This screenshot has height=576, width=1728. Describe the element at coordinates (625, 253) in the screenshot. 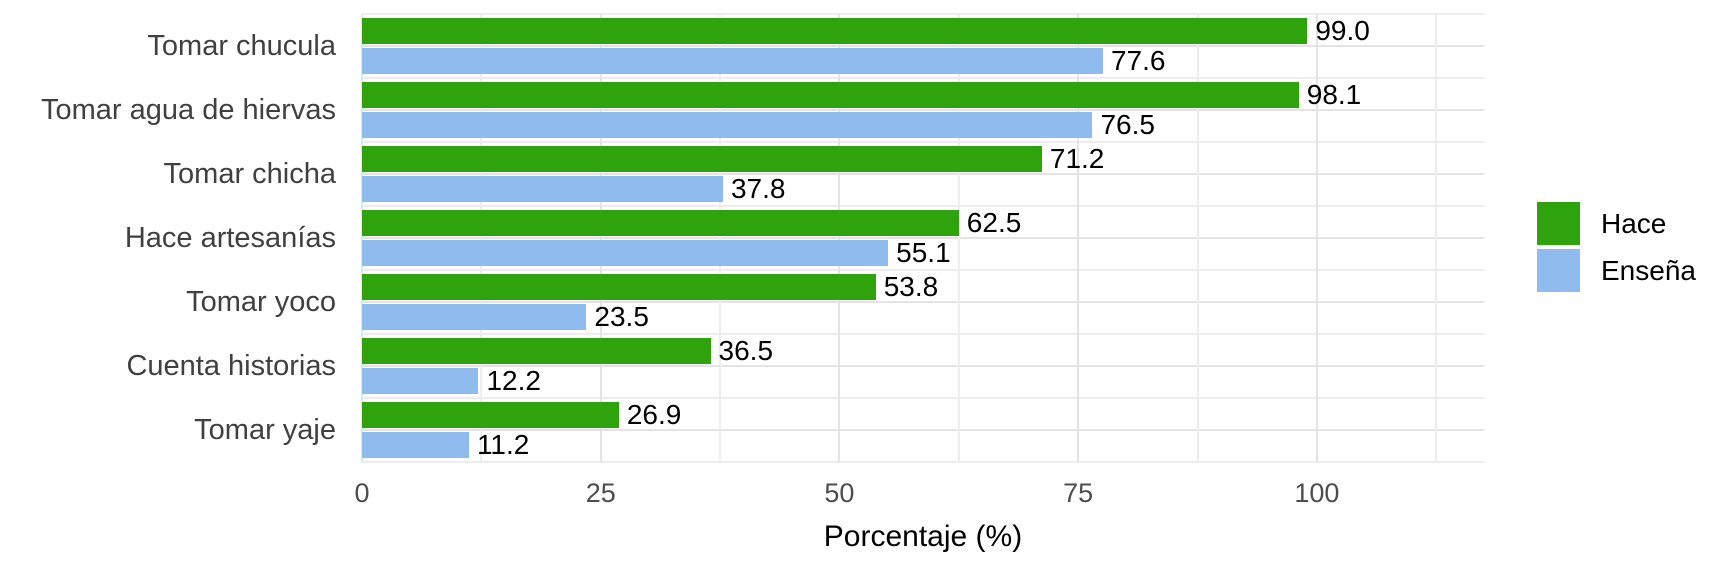

I see `bar-enseña-4` at that location.